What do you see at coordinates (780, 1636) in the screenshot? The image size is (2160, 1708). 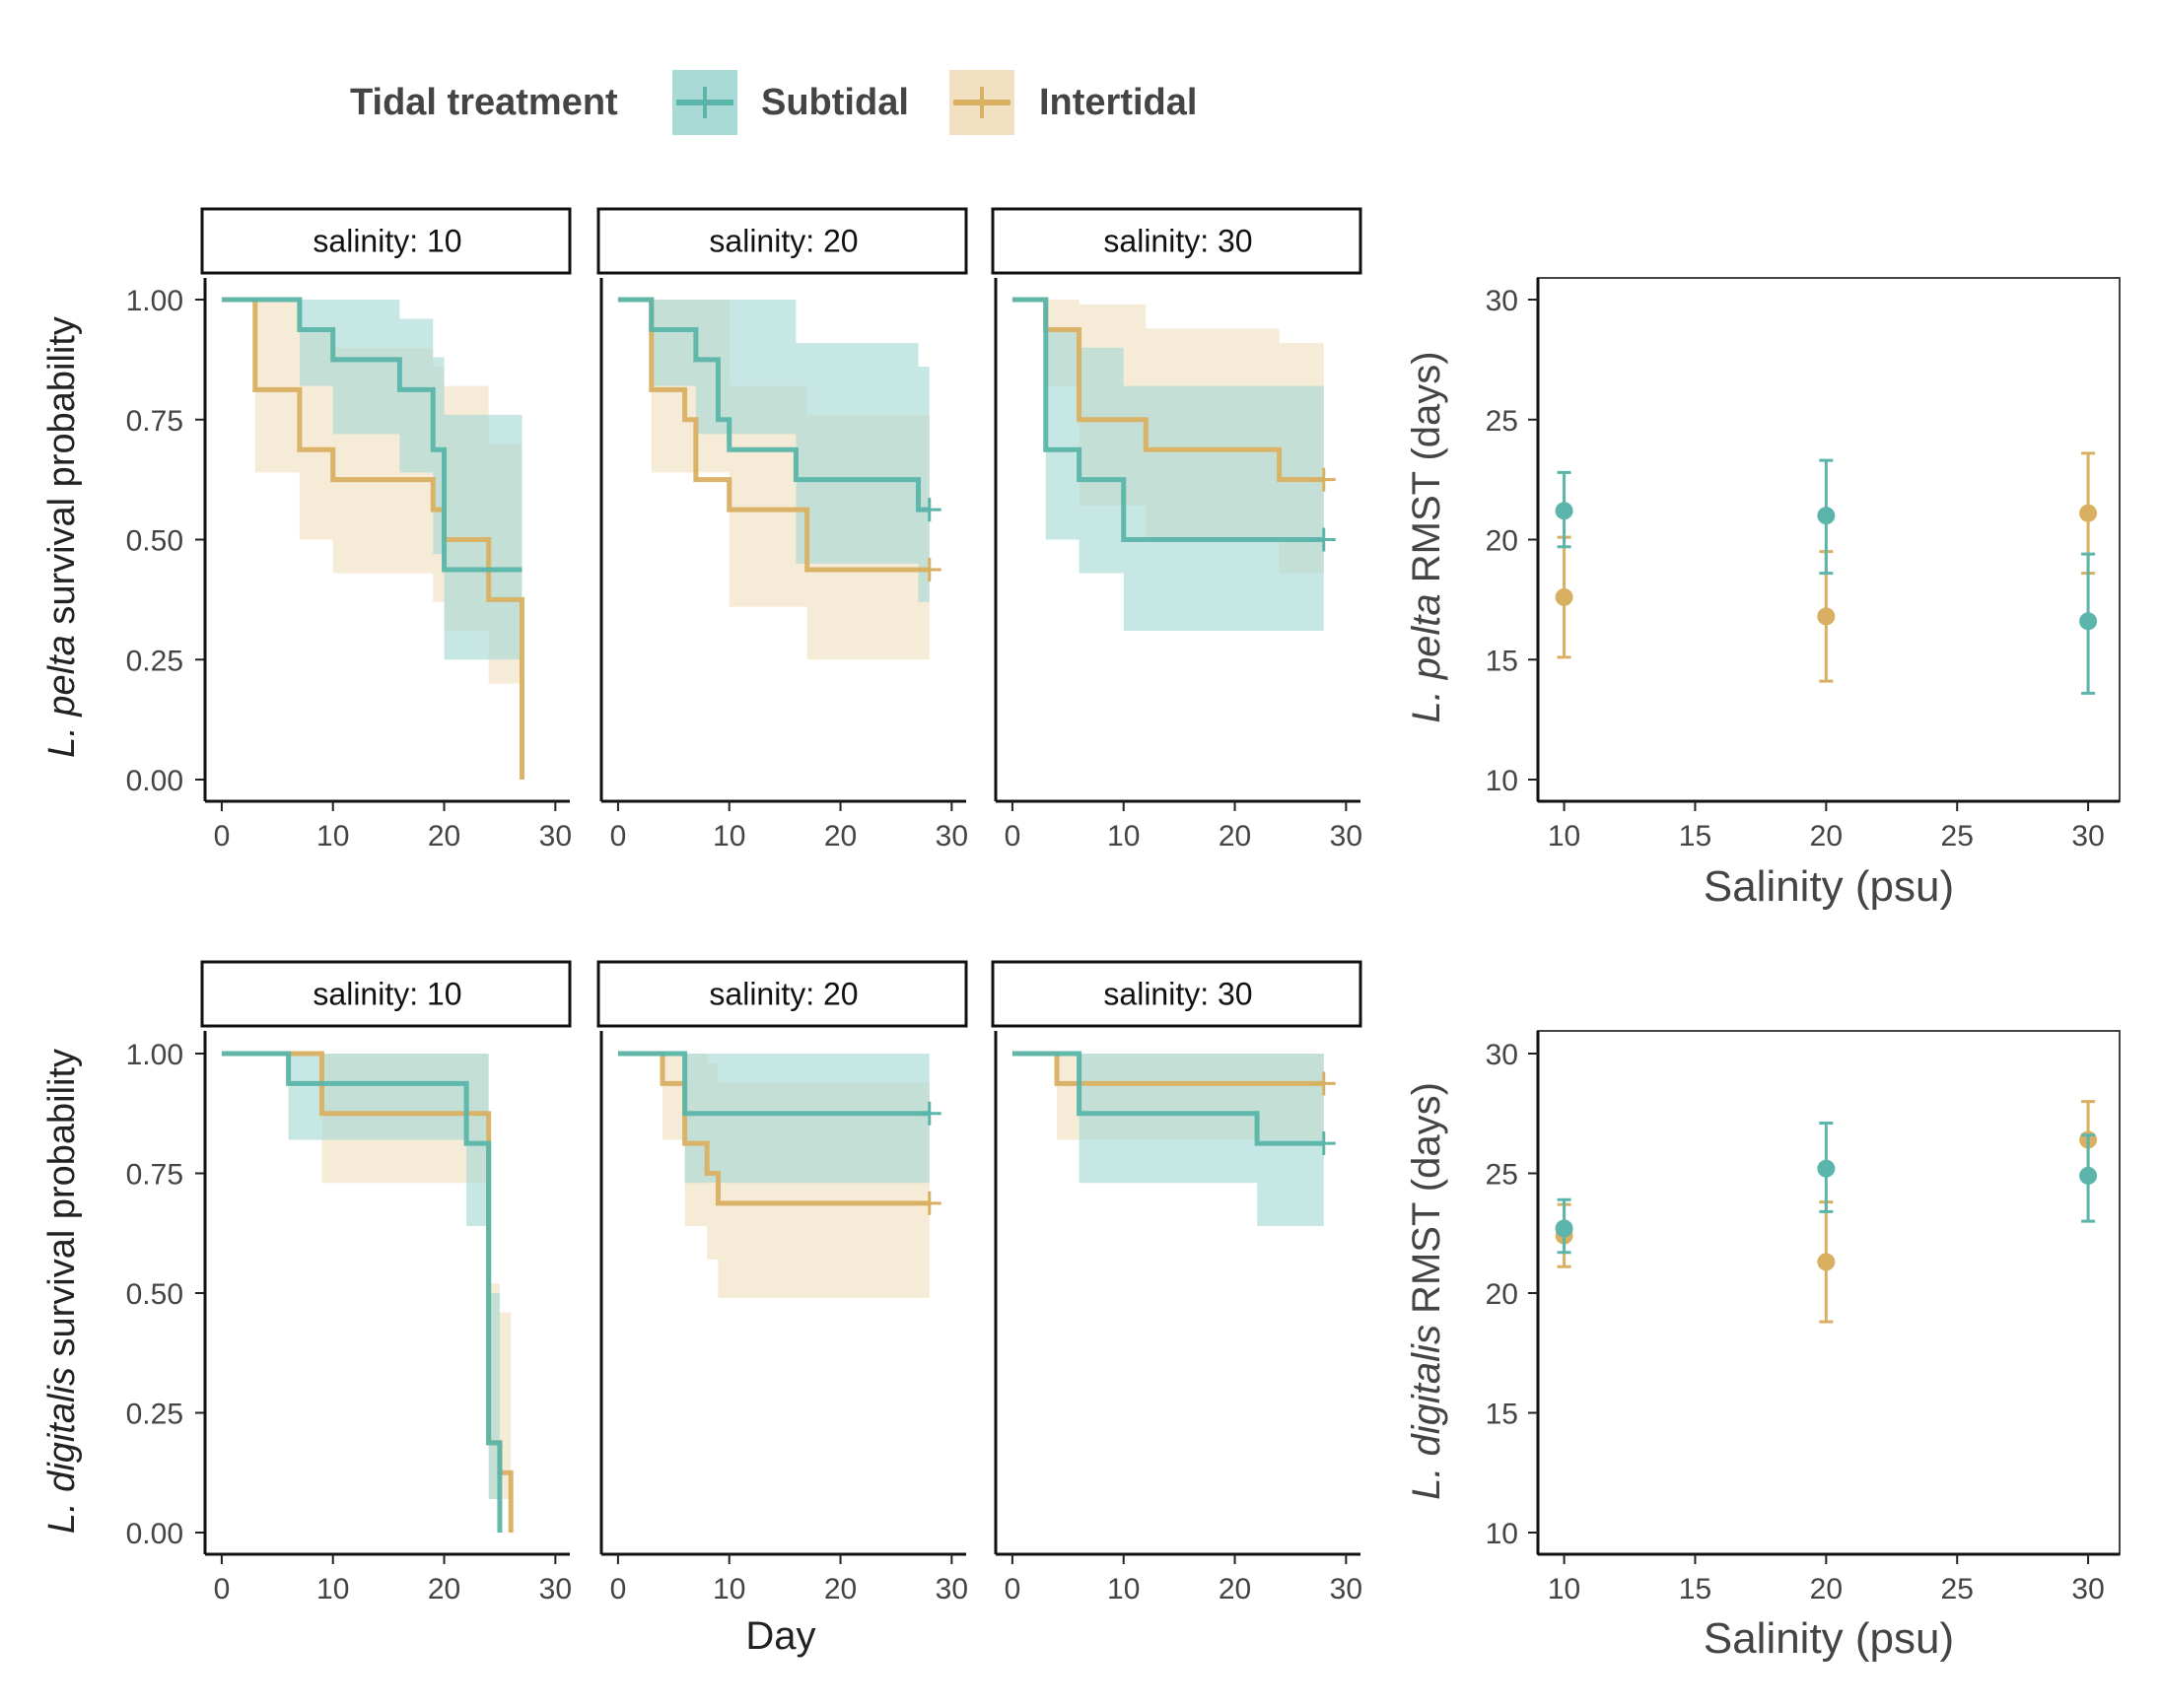 I see `day-xlabel: Day` at bounding box center [780, 1636].